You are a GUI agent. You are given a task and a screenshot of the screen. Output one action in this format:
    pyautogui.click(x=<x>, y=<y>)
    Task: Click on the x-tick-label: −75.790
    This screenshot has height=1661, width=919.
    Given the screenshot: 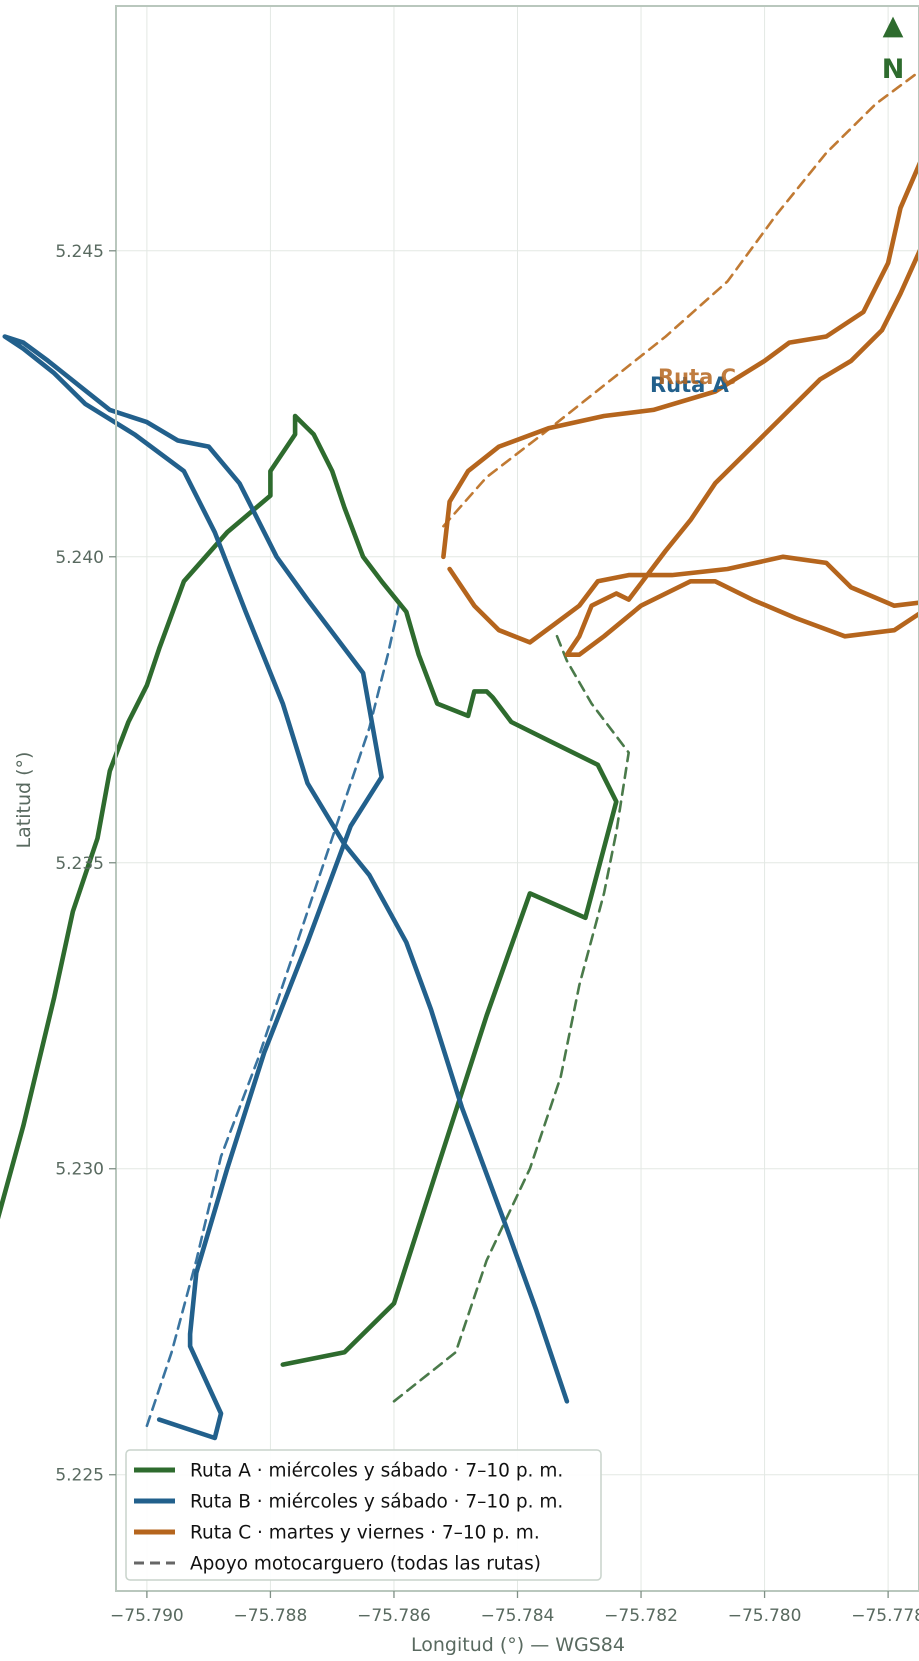 What is the action you would take?
    pyautogui.click(x=147, y=1616)
    